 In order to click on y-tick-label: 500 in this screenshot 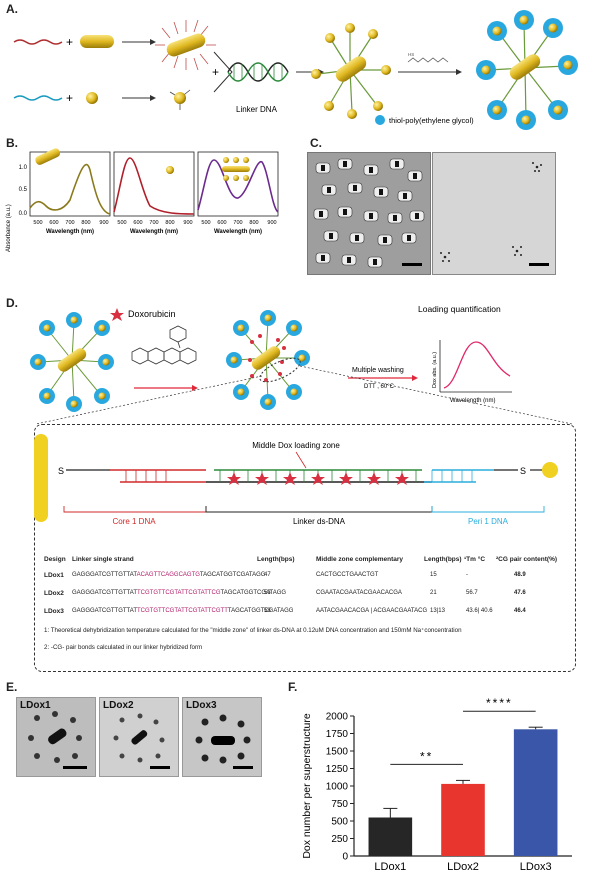, I will do `click(339, 822)`.